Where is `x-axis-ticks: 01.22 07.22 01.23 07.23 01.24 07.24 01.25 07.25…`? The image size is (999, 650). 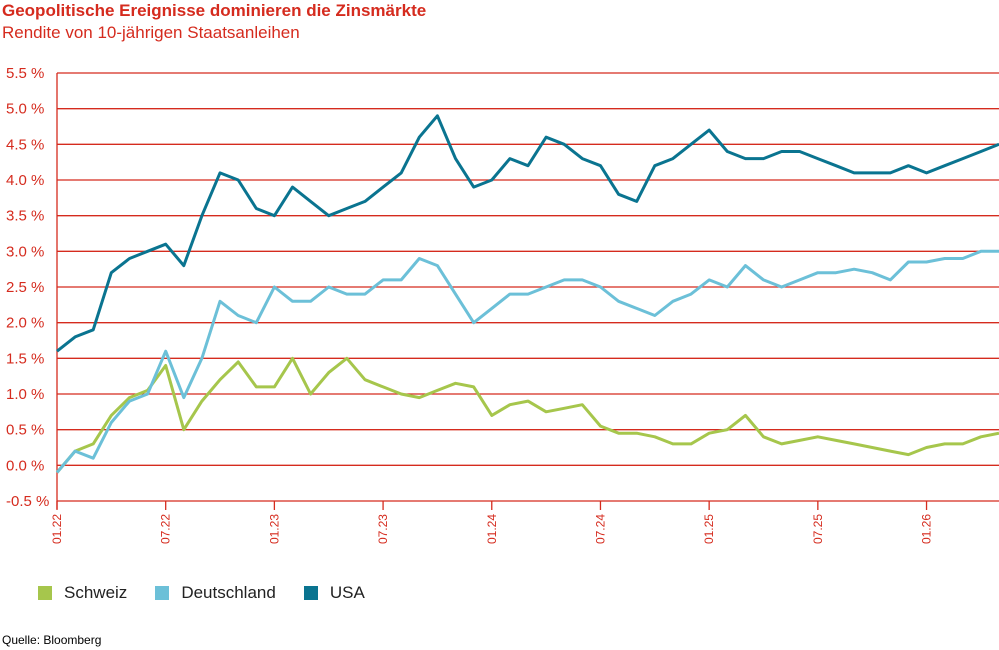 x-axis-ticks: 01.22 07.22 01.23 07.23 01.24 07.24 01.25 07.25… is located at coordinates (492, 522).